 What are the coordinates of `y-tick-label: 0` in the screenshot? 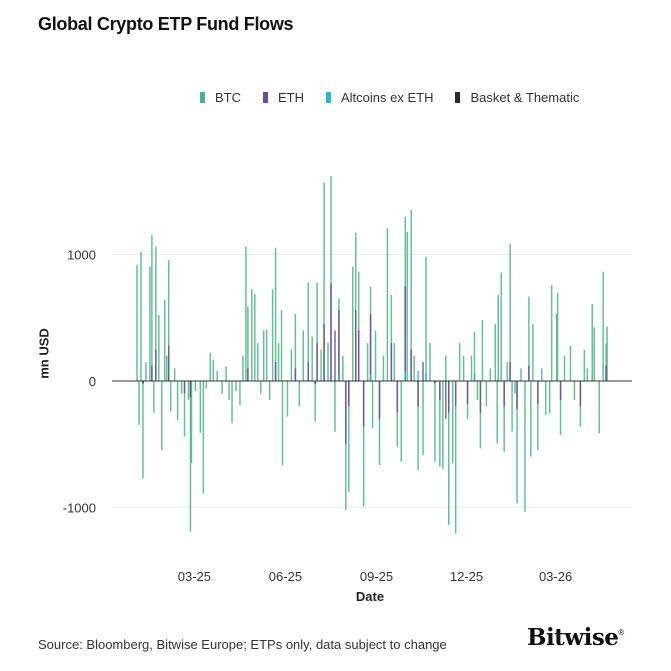 It's located at (92, 381).